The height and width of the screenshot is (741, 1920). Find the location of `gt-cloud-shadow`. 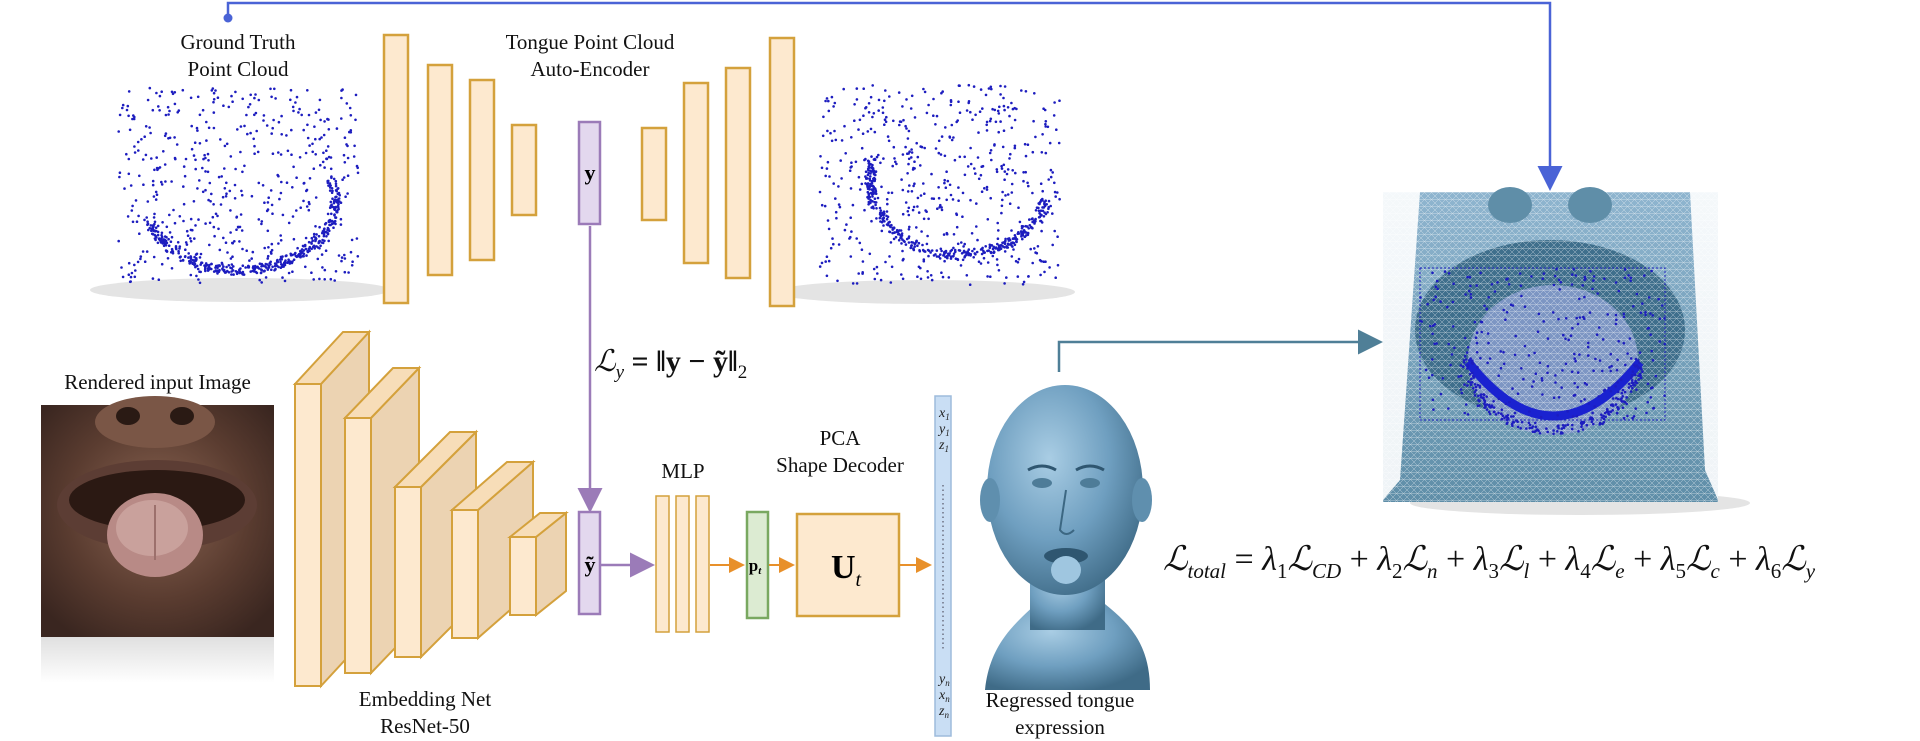

gt-cloud-shadow is located at coordinates (240, 290).